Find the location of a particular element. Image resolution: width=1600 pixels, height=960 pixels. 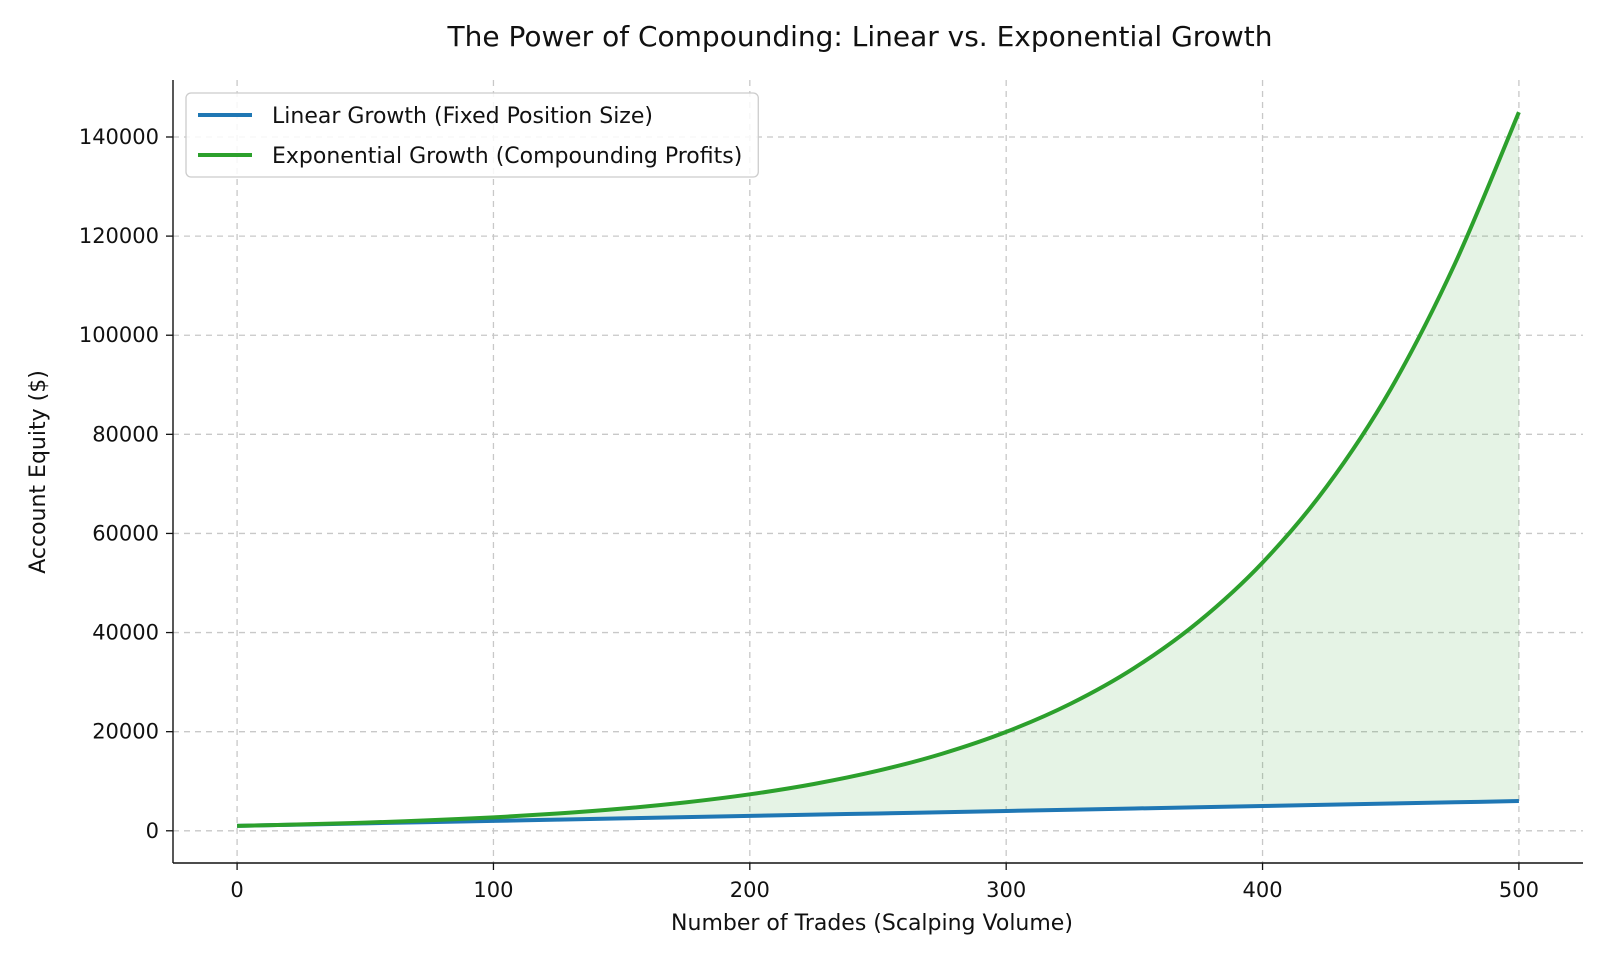

y-tick-label-6: 120000 is located at coordinates (119, 236).